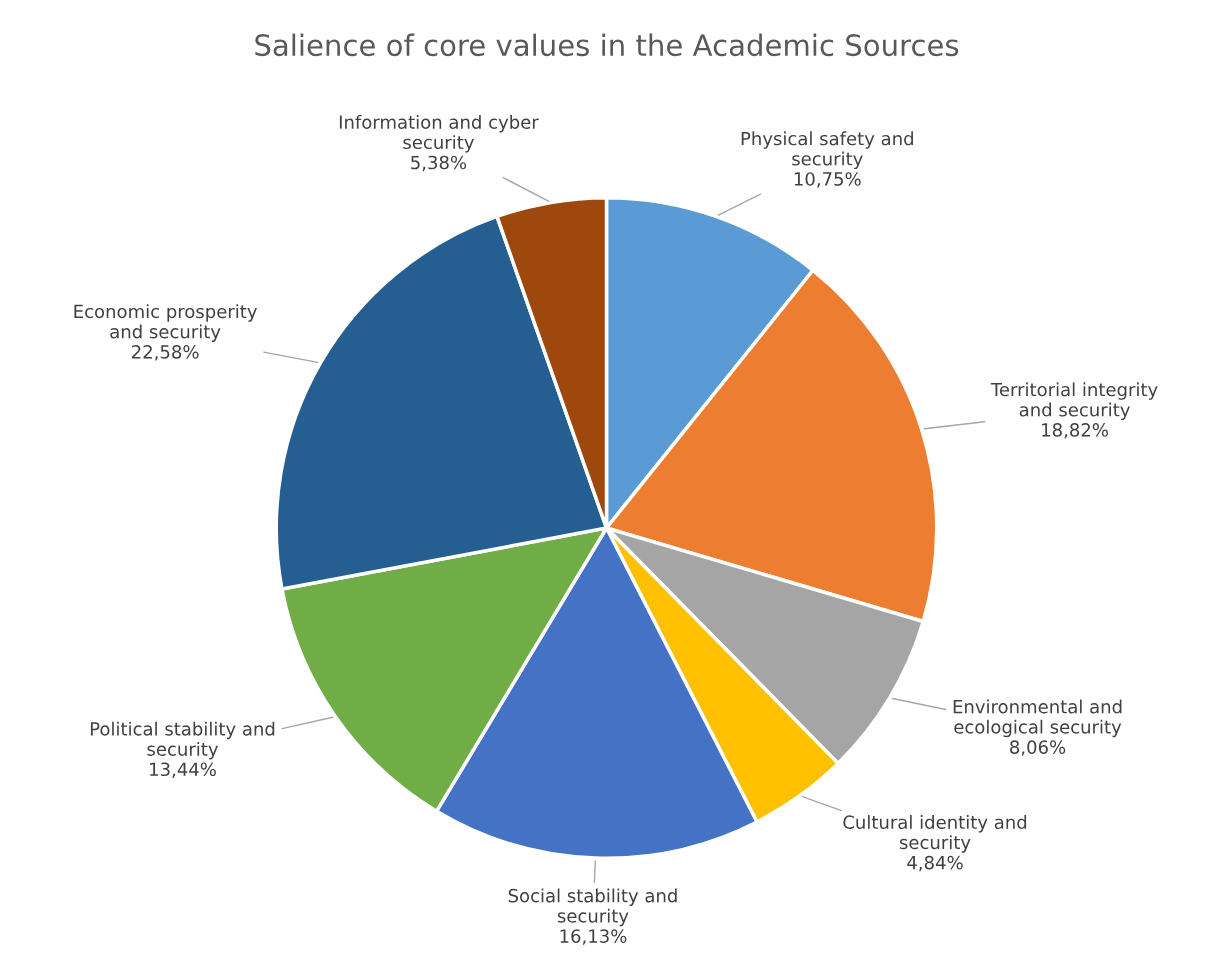 This screenshot has height=960, width=1213. Describe the element at coordinates (593, 937) in the screenshot. I see `data-label: 16,13%` at that location.